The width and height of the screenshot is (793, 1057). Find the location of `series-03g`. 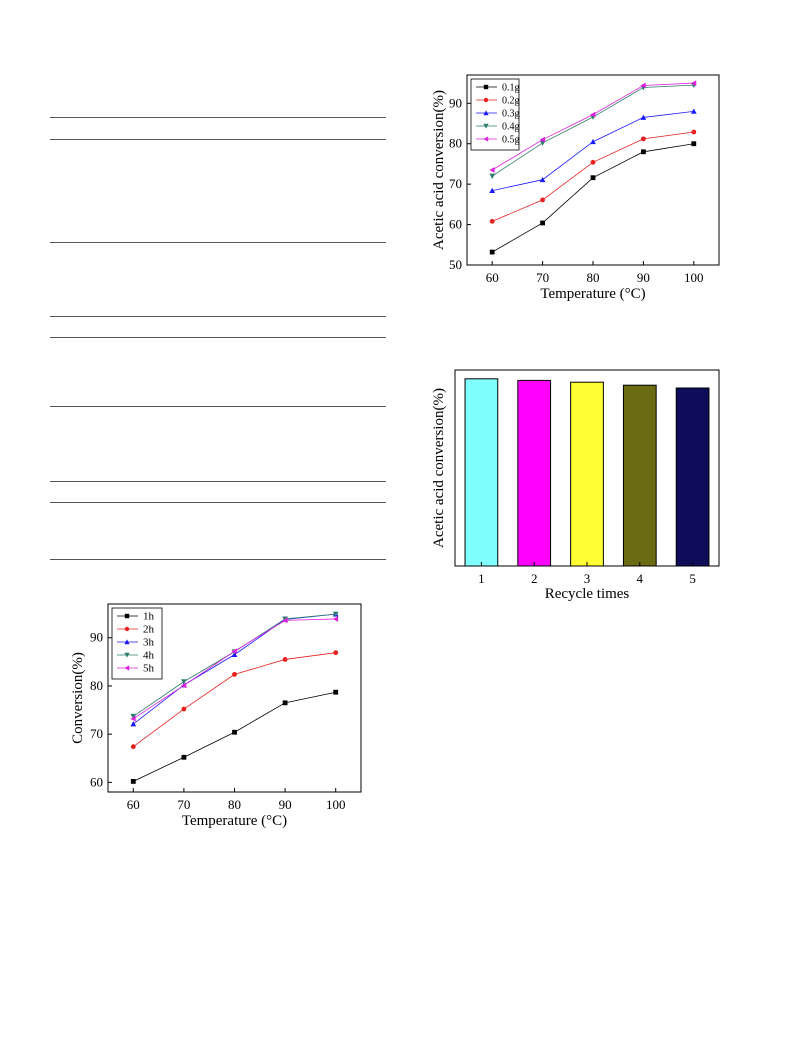

series-03g is located at coordinates (593, 151).